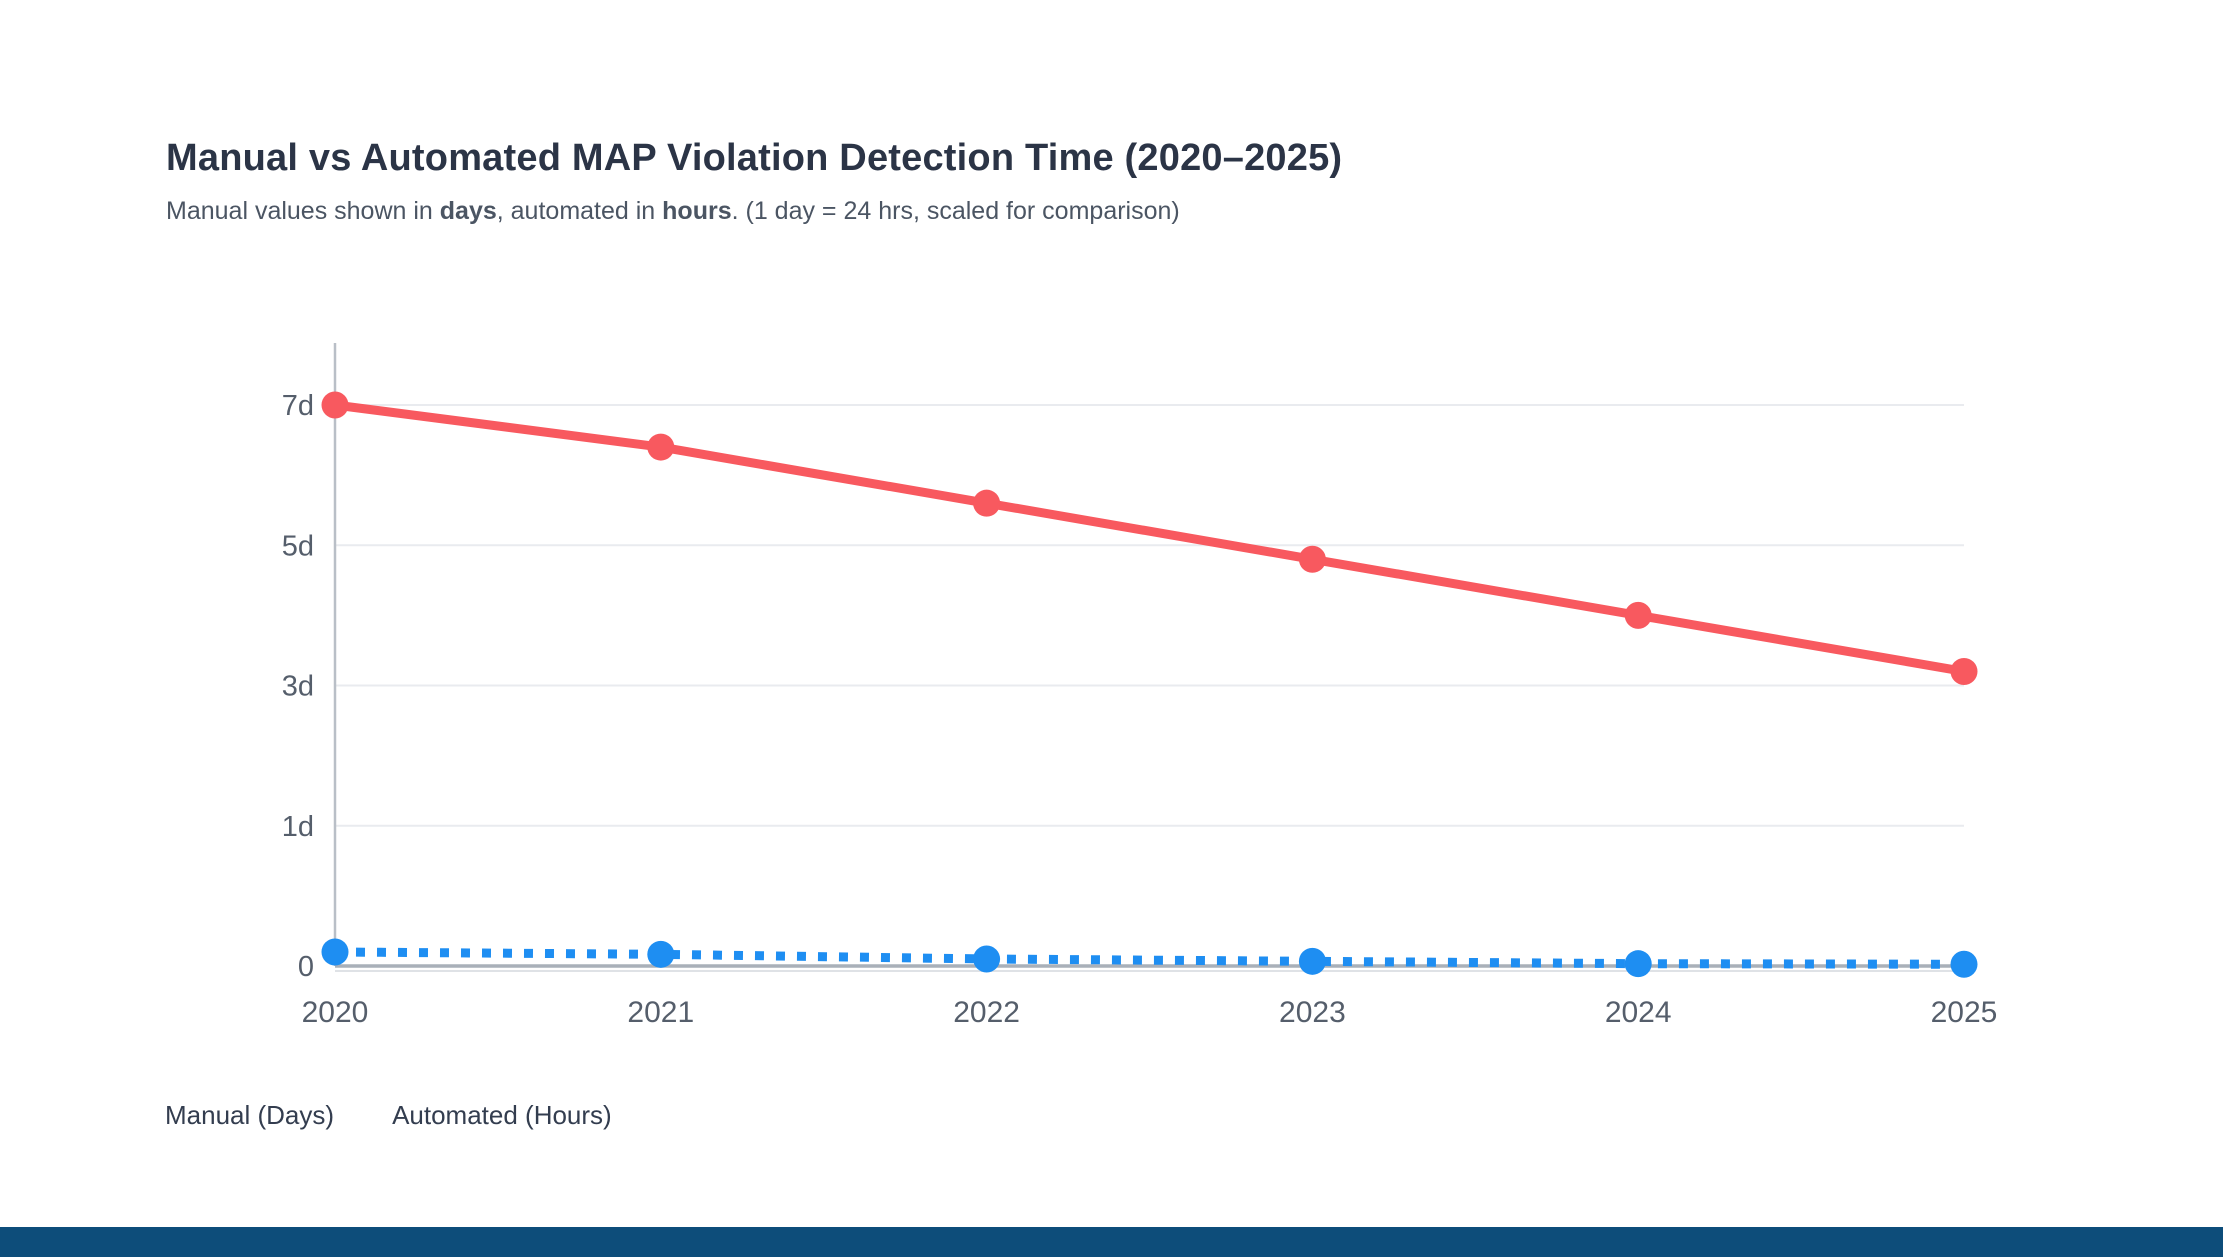  What do you see at coordinates (502, 1115) in the screenshot?
I see `legend-item-automated: Automated (Hours)` at bounding box center [502, 1115].